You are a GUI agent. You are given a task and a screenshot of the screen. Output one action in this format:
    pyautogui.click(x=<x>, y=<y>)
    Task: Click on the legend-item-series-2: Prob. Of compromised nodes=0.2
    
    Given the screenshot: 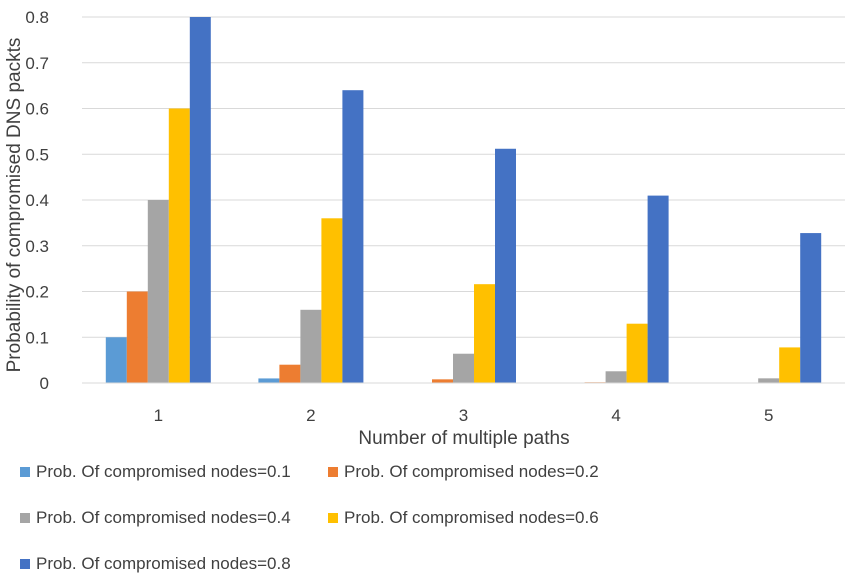 What is the action you would take?
    pyautogui.click(x=463, y=472)
    